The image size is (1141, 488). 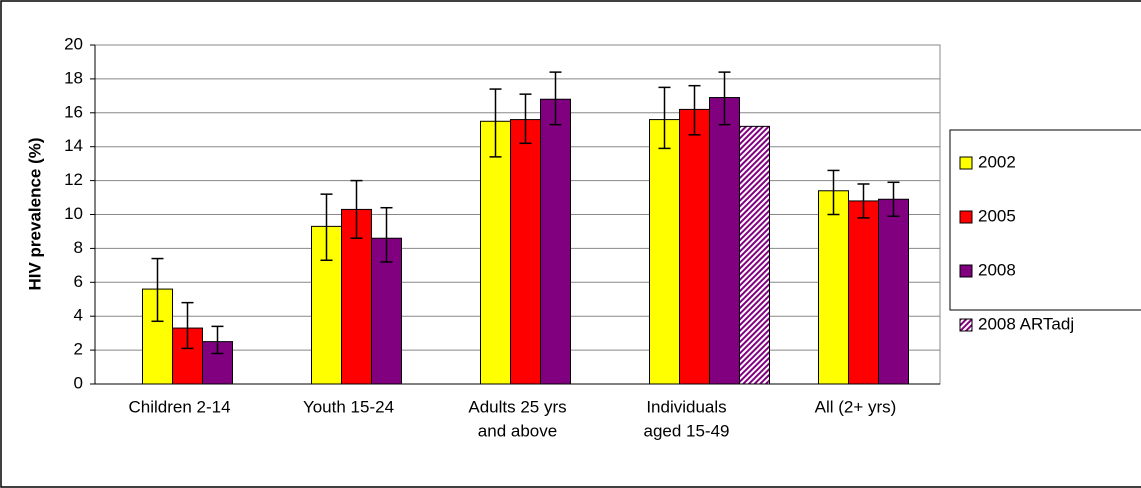 What do you see at coordinates (78, 349) in the screenshot?
I see `y-tick-label: 2` at bounding box center [78, 349].